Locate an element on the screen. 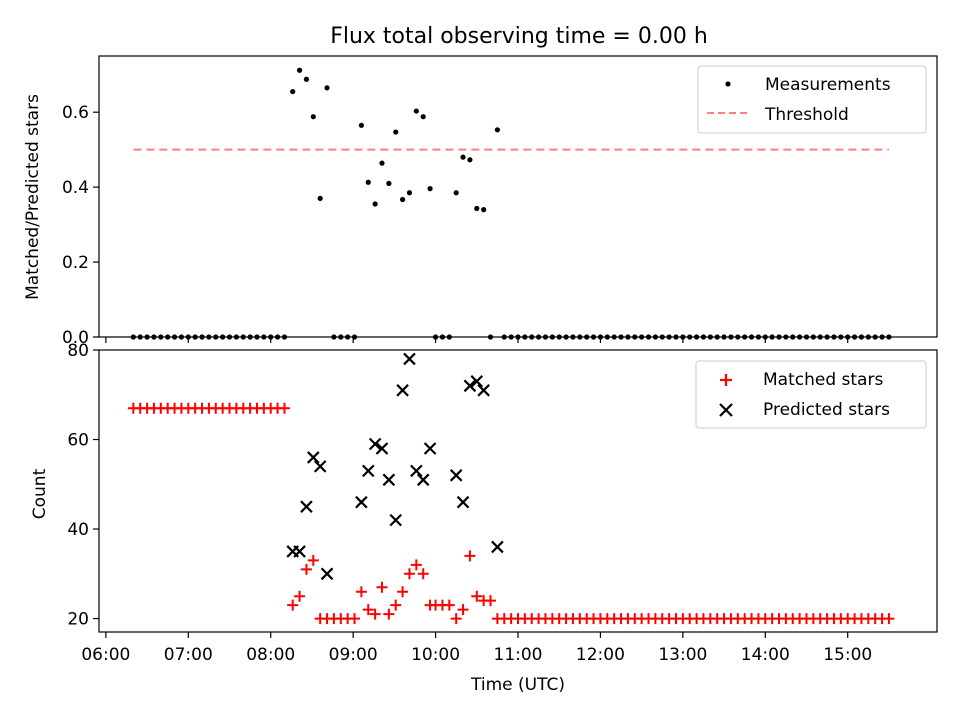 This screenshot has width=960, height=720. bottom-ytick-label: 40 is located at coordinates (78, 530).